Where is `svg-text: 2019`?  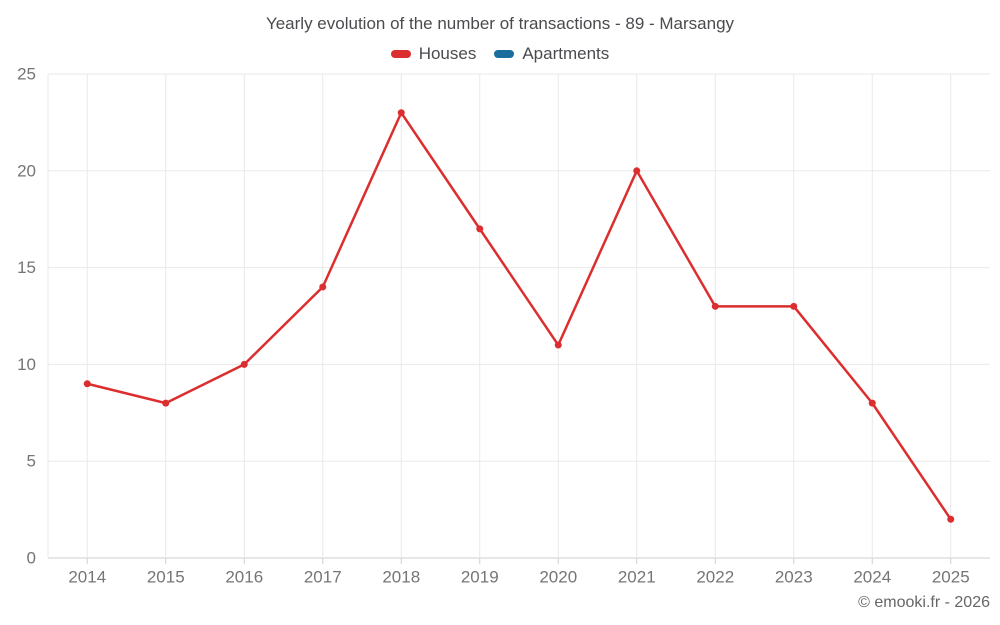 svg-text: 2019 is located at coordinates (480, 577).